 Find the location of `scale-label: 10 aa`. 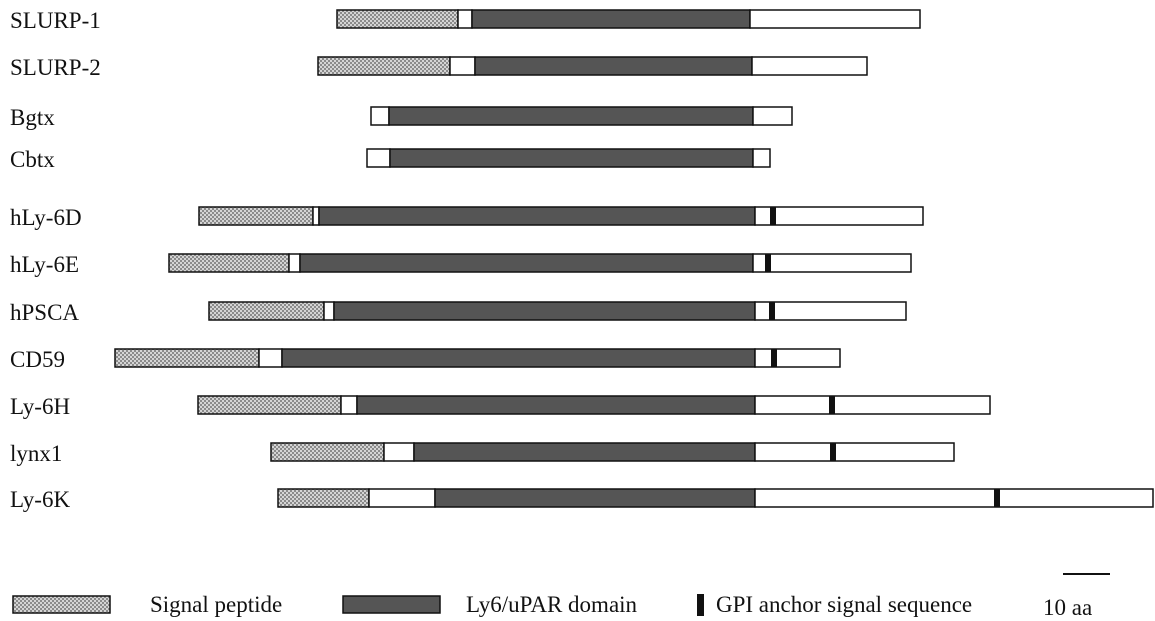

scale-label: 10 aa is located at coordinates (1067, 607).